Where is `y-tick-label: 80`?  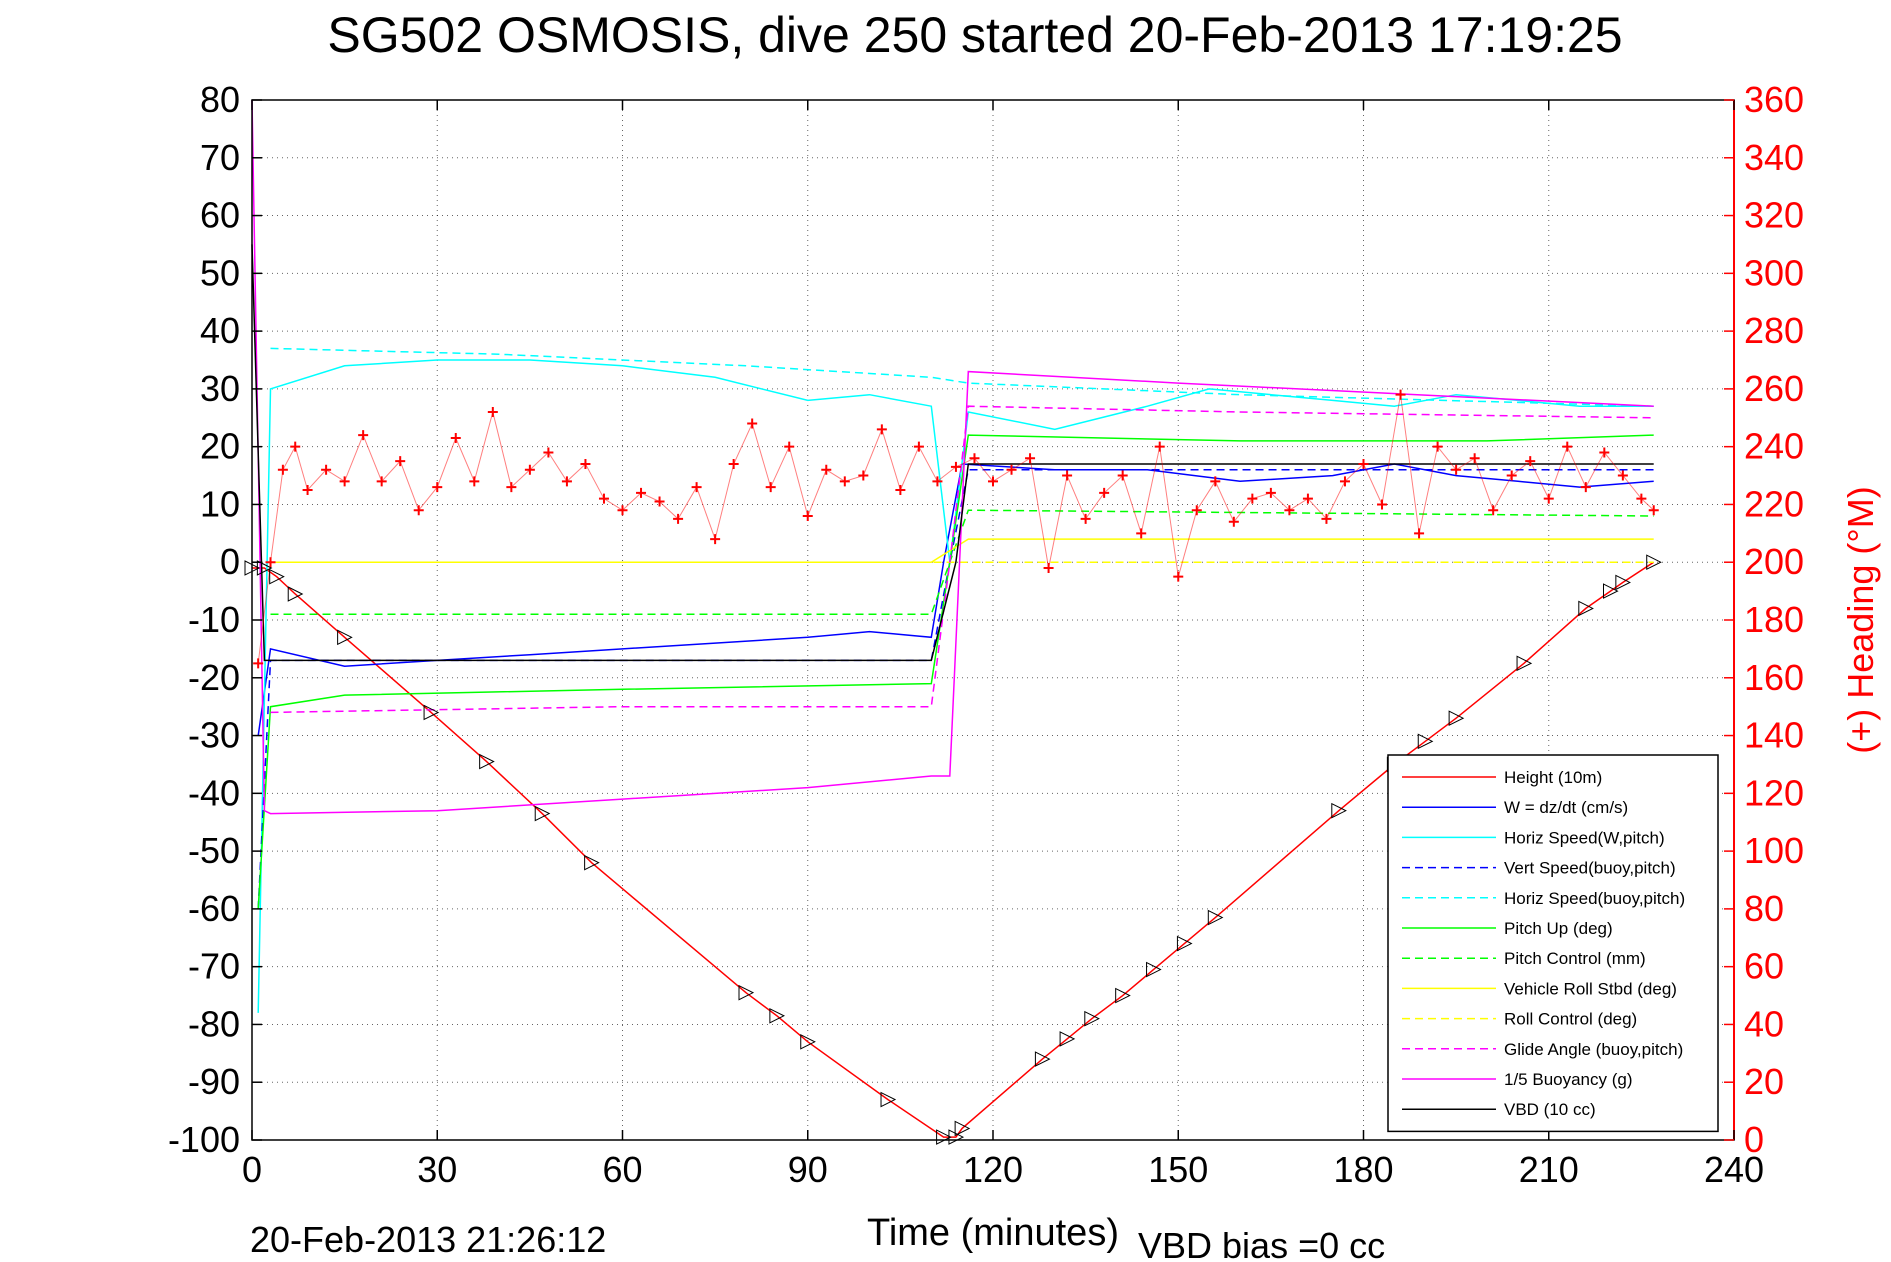
y-tick-label: 80 is located at coordinates (220, 99).